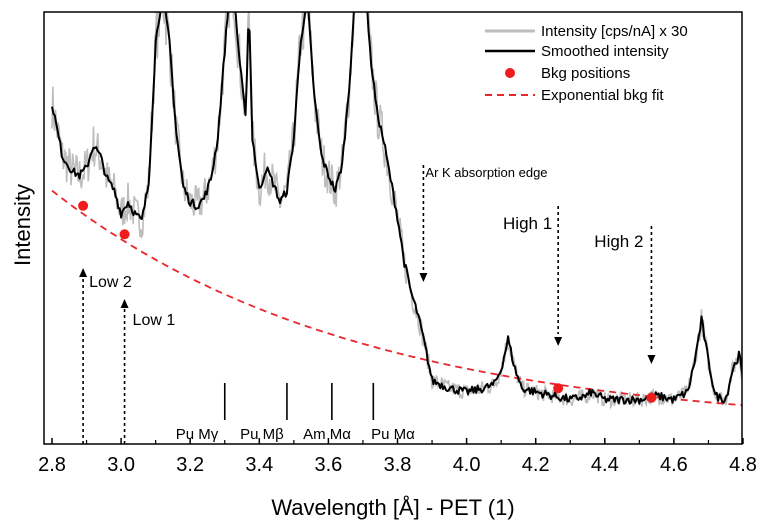 Image resolution: width=757 pixels, height=526 pixels. What do you see at coordinates (605, 465) in the screenshot?
I see `x-tick-label: 4.4` at bounding box center [605, 465].